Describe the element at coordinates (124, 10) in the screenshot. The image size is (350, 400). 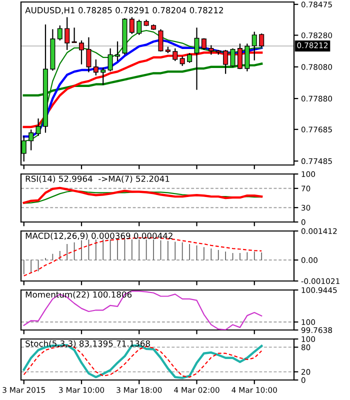
I see `text: AUDUSD,H1 0.78285 0.78291 0.78204 0.78212` at that location.